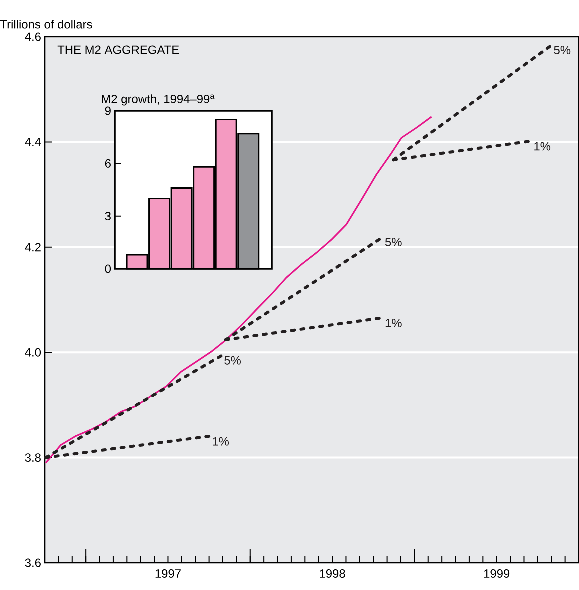 The width and height of the screenshot is (579, 590). What do you see at coordinates (108, 269) in the screenshot?
I see `y-tick-label: 0` at bounding box center [108, 269].